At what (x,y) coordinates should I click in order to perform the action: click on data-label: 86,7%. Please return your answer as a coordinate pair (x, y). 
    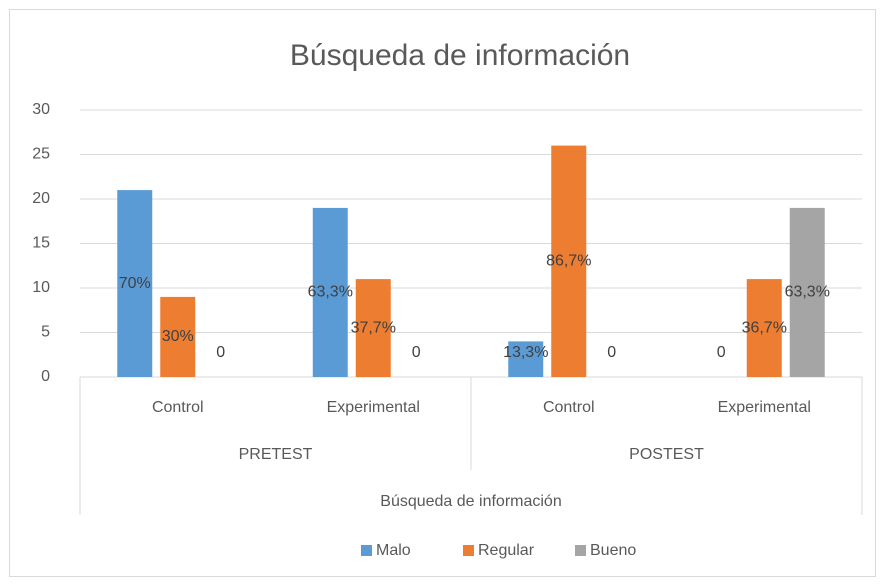
    Looking at the image, I should click on (568, 261).